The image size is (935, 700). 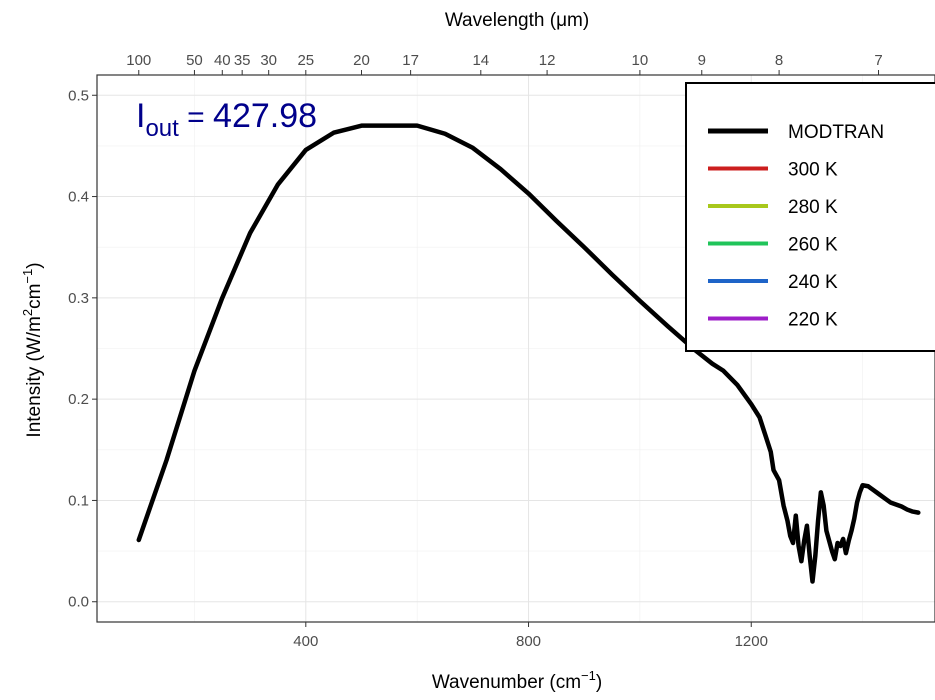 I want to click on legend: MODTRAN 300 K 280 K 260 K 240 K 220 K, so click(x=810, y=217).